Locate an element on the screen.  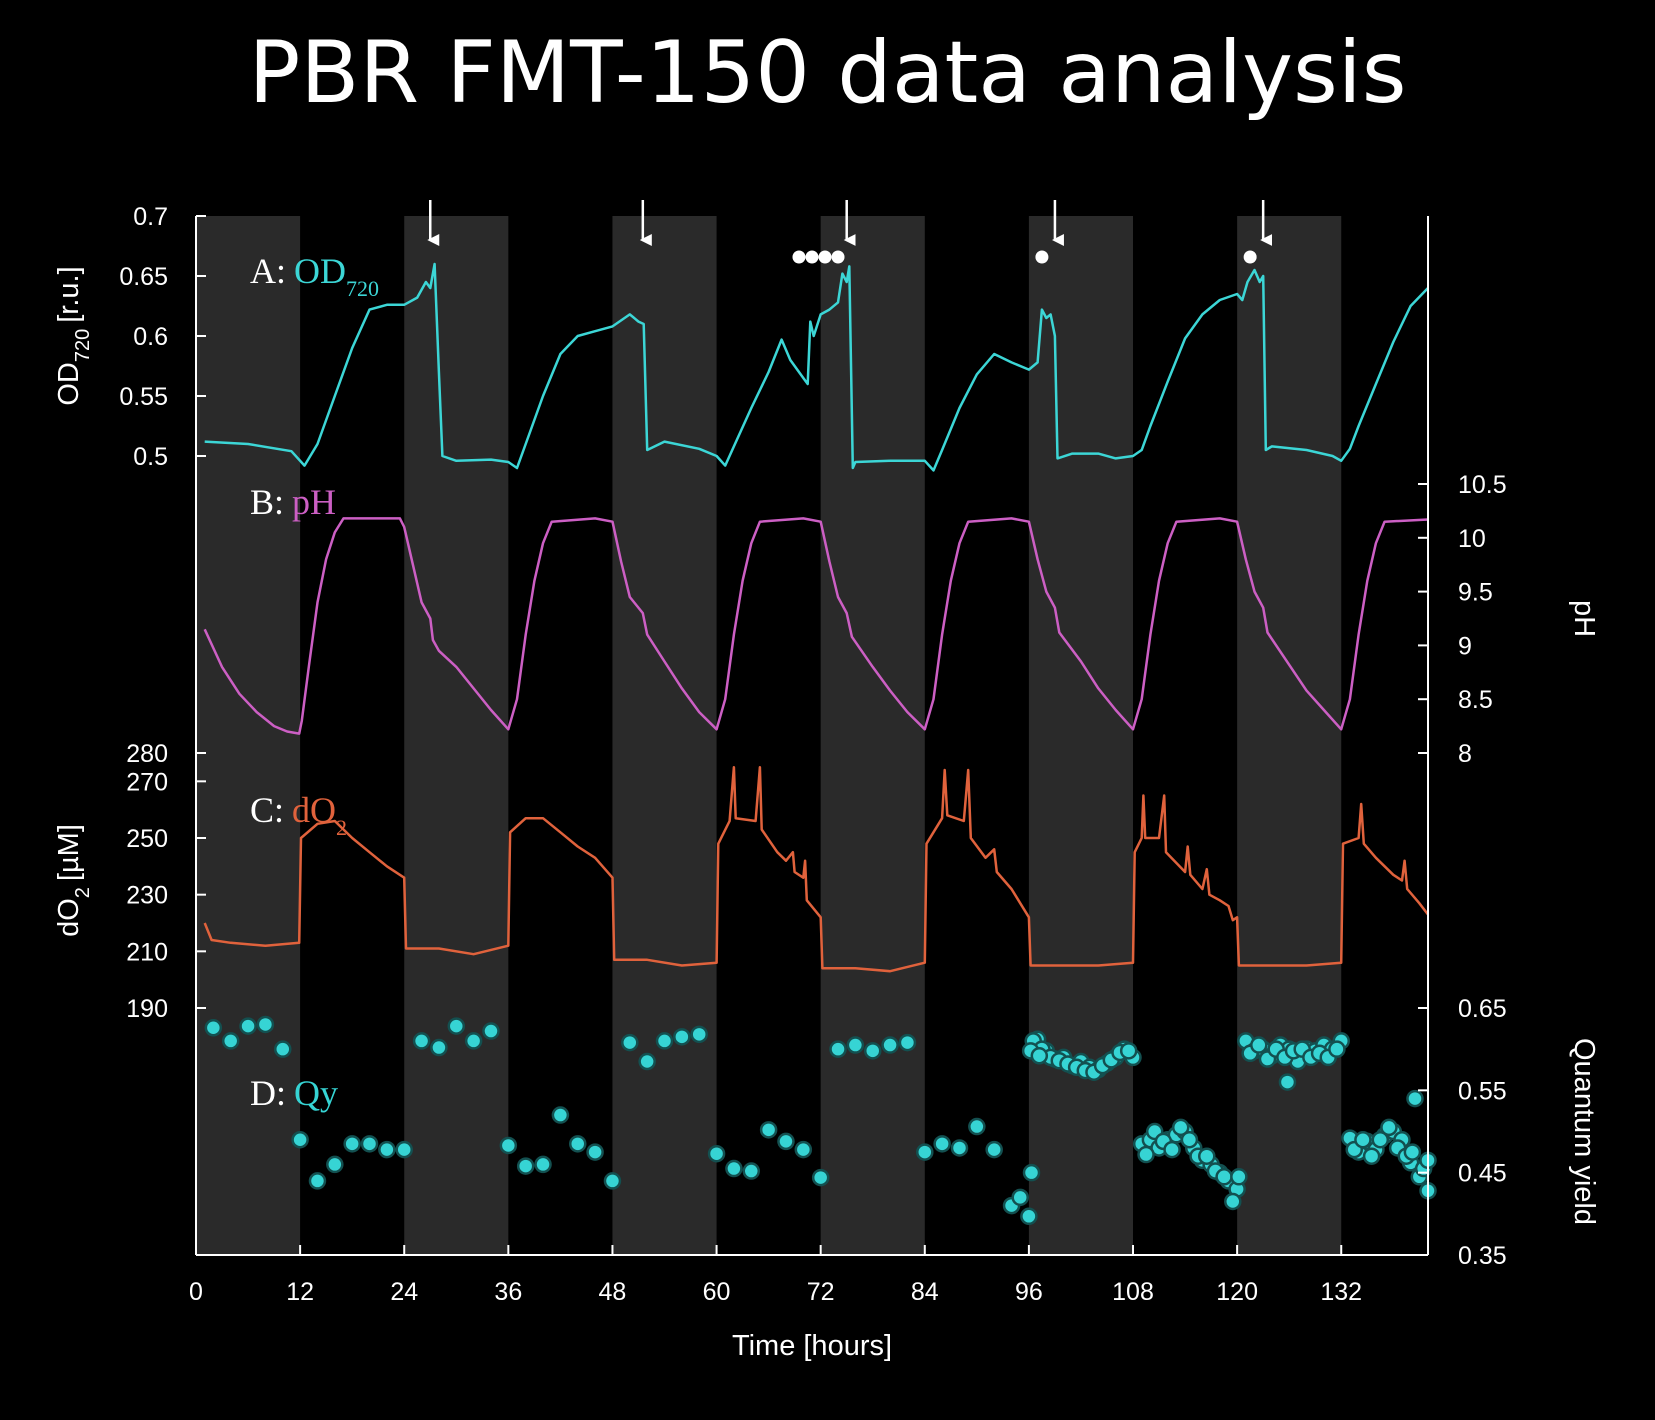
panel-B-y-axis-title-main: pH is located at coordinates (1584, 618).